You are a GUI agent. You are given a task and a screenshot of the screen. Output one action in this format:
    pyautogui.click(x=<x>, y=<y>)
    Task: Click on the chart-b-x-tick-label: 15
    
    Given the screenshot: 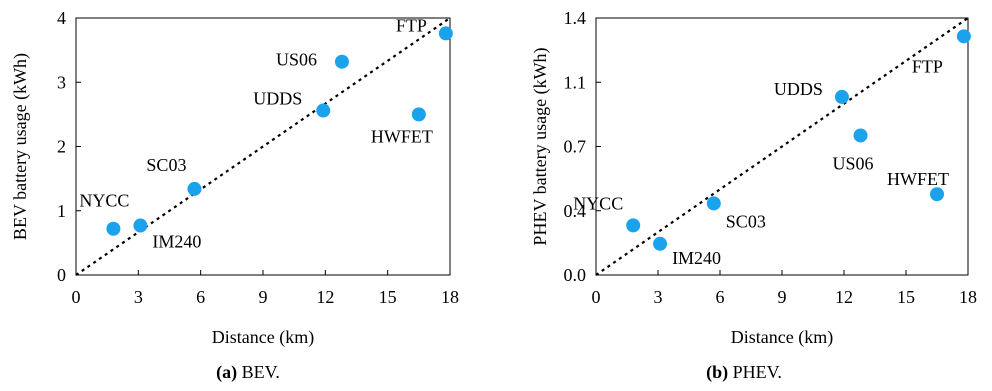 What is the action you would take?
    pyautogui.click(x=906, y=297)
    